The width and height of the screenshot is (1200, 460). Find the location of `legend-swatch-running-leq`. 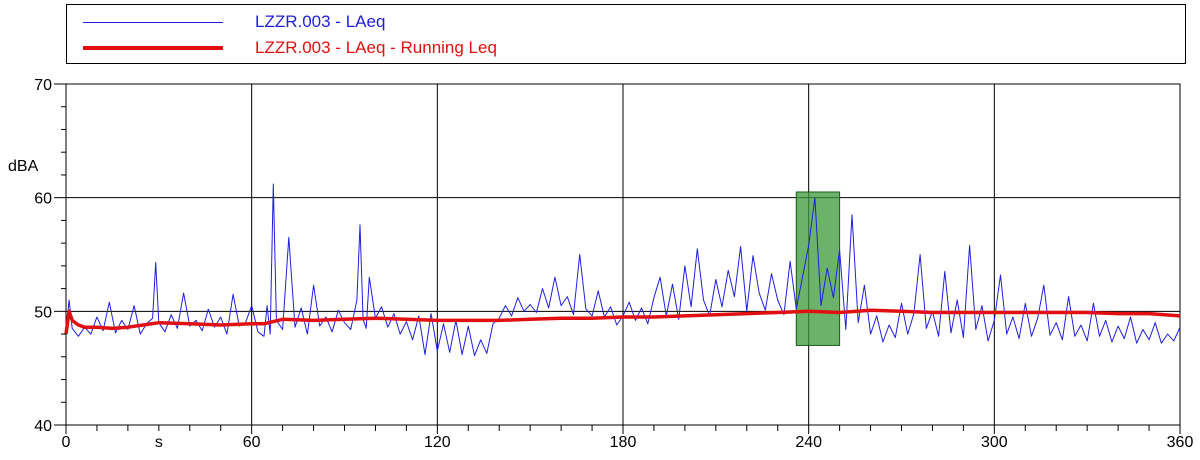

legend-swatch-running-leq is located at coordinates (153, 48).